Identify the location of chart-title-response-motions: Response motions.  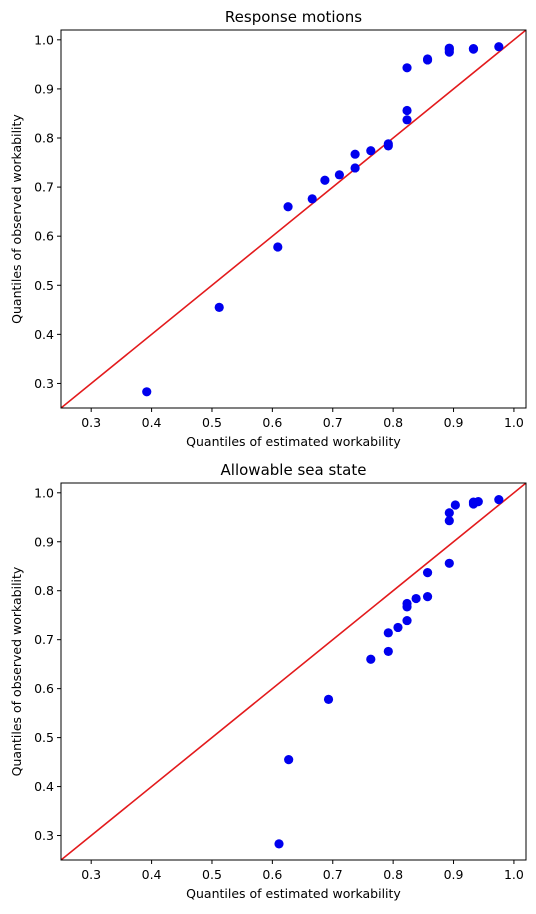
(293, 17).